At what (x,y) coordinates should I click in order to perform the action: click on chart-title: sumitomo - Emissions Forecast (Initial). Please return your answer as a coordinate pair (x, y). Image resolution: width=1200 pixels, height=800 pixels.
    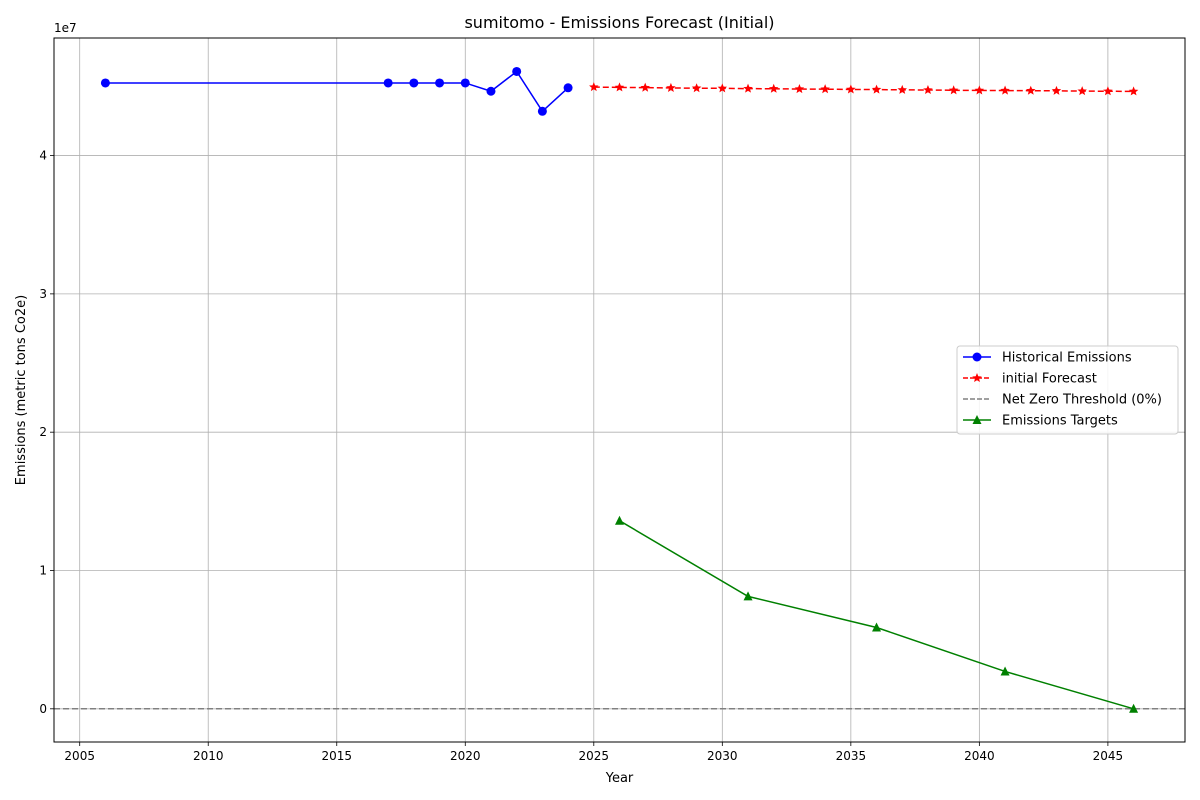
    Looking at the image, I should click on (619, 22).